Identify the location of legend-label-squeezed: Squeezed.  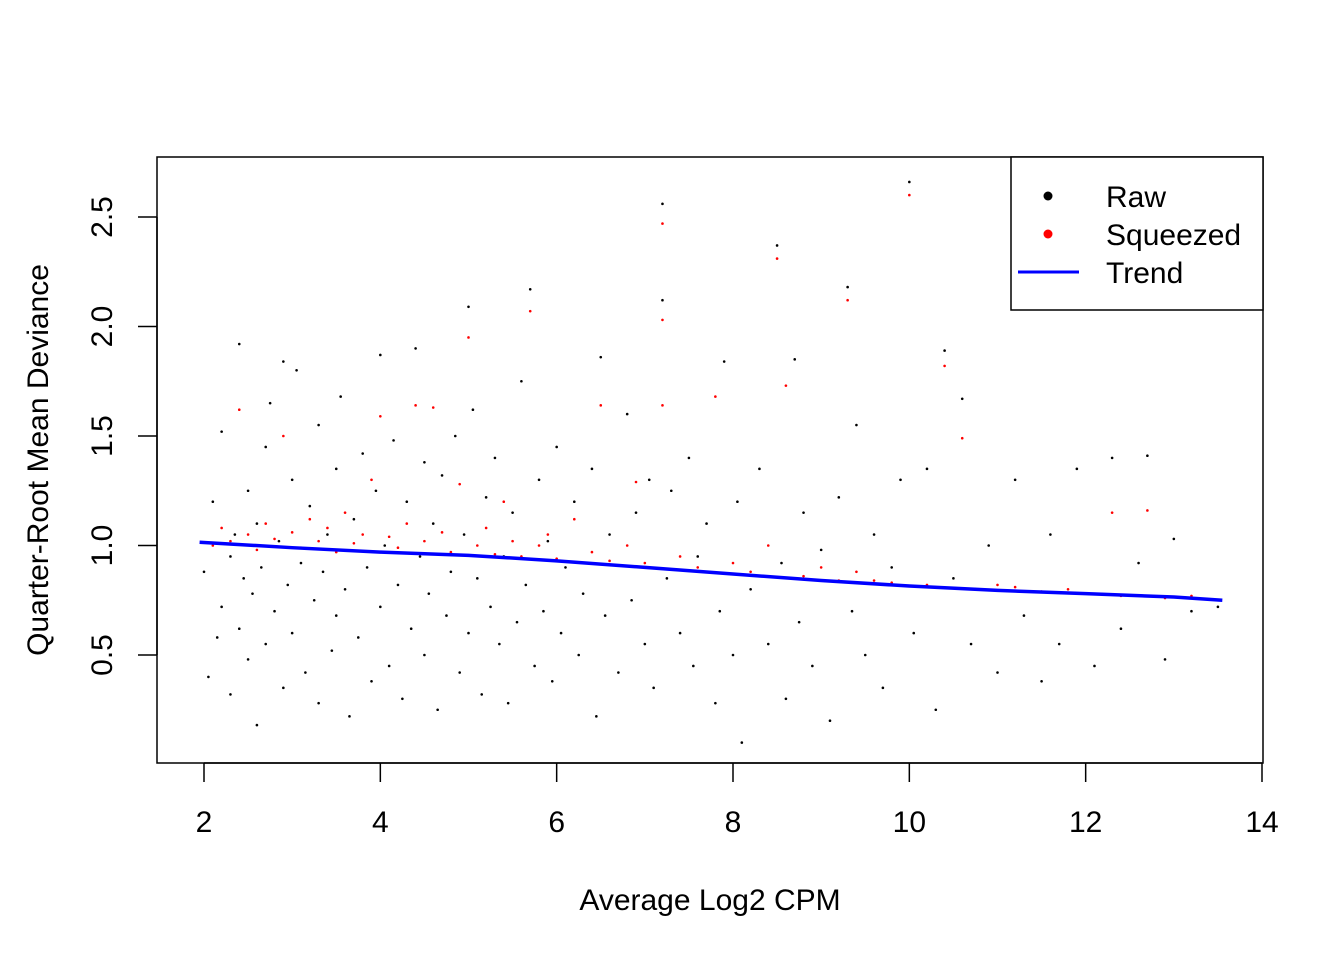
(1173, 235).